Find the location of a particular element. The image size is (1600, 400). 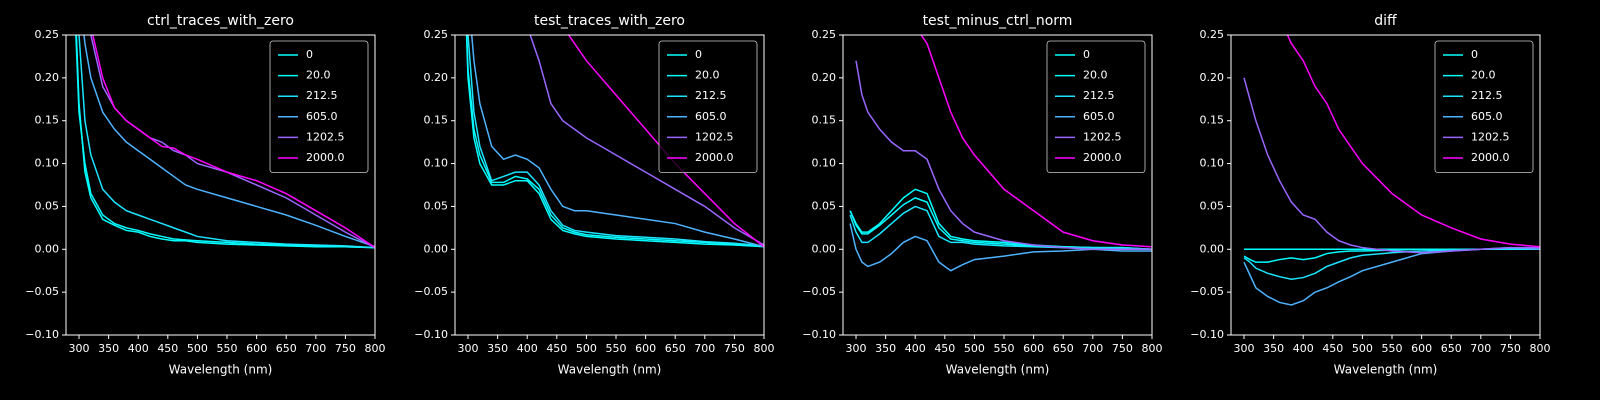

x-tick-label: 700 is located at coordinates (1480, 348).